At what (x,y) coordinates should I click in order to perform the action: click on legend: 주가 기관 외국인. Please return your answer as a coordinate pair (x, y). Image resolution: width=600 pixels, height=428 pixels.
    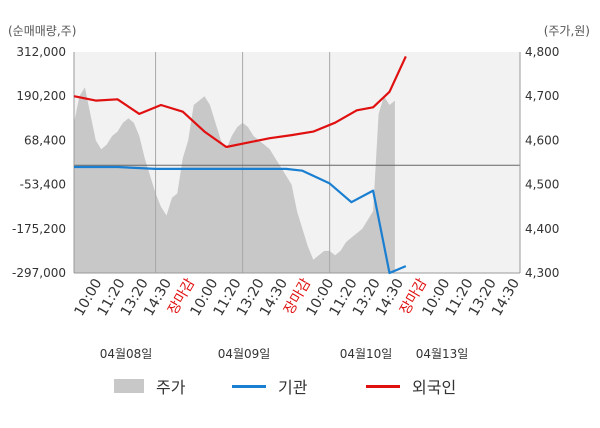
    Looking at the image, I should click on (300, 386).